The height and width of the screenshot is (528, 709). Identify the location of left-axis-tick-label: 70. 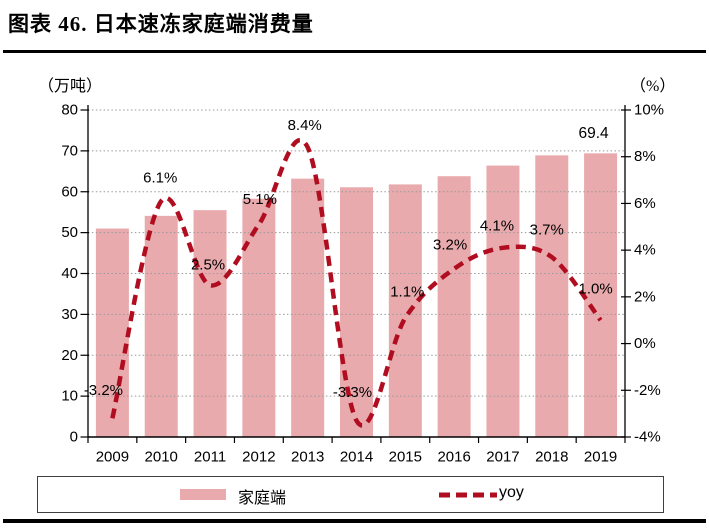
(69, 150).